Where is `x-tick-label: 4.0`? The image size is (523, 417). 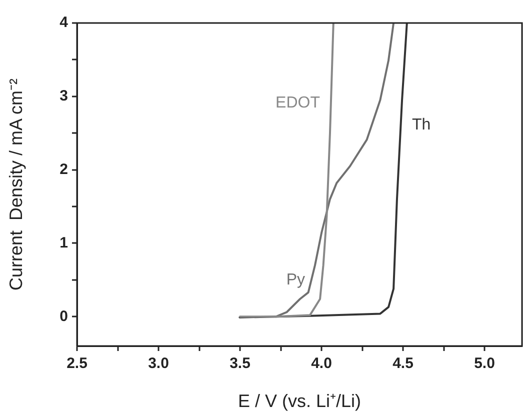
x-tick-label: 4.0 is located at coordinates (321, 363).